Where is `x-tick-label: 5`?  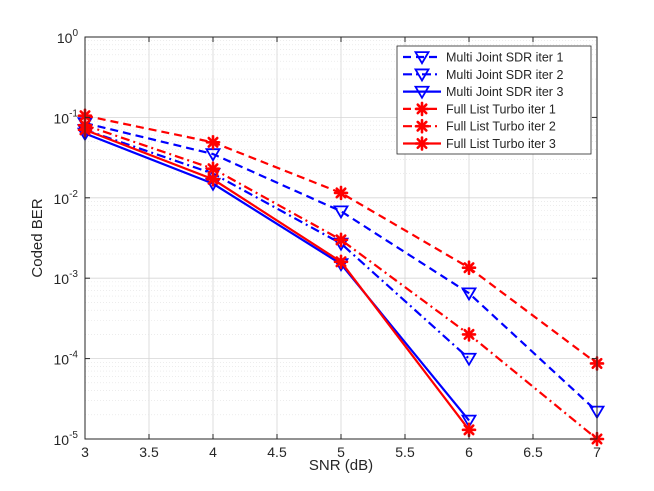
x-tick-label: 5 is located at coordinates (341, 452).